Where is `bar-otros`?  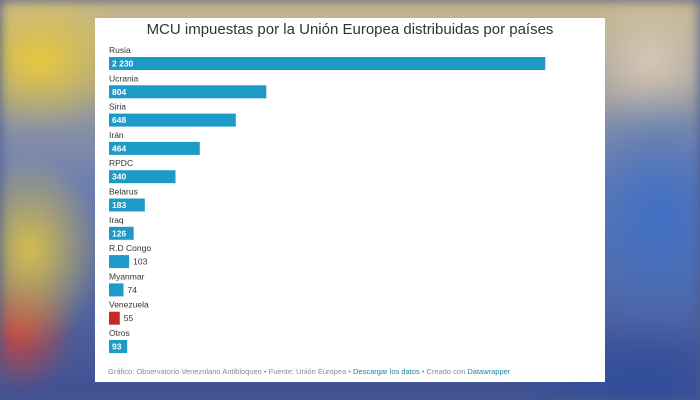 bar-otros is located at coordinates (118, 346).